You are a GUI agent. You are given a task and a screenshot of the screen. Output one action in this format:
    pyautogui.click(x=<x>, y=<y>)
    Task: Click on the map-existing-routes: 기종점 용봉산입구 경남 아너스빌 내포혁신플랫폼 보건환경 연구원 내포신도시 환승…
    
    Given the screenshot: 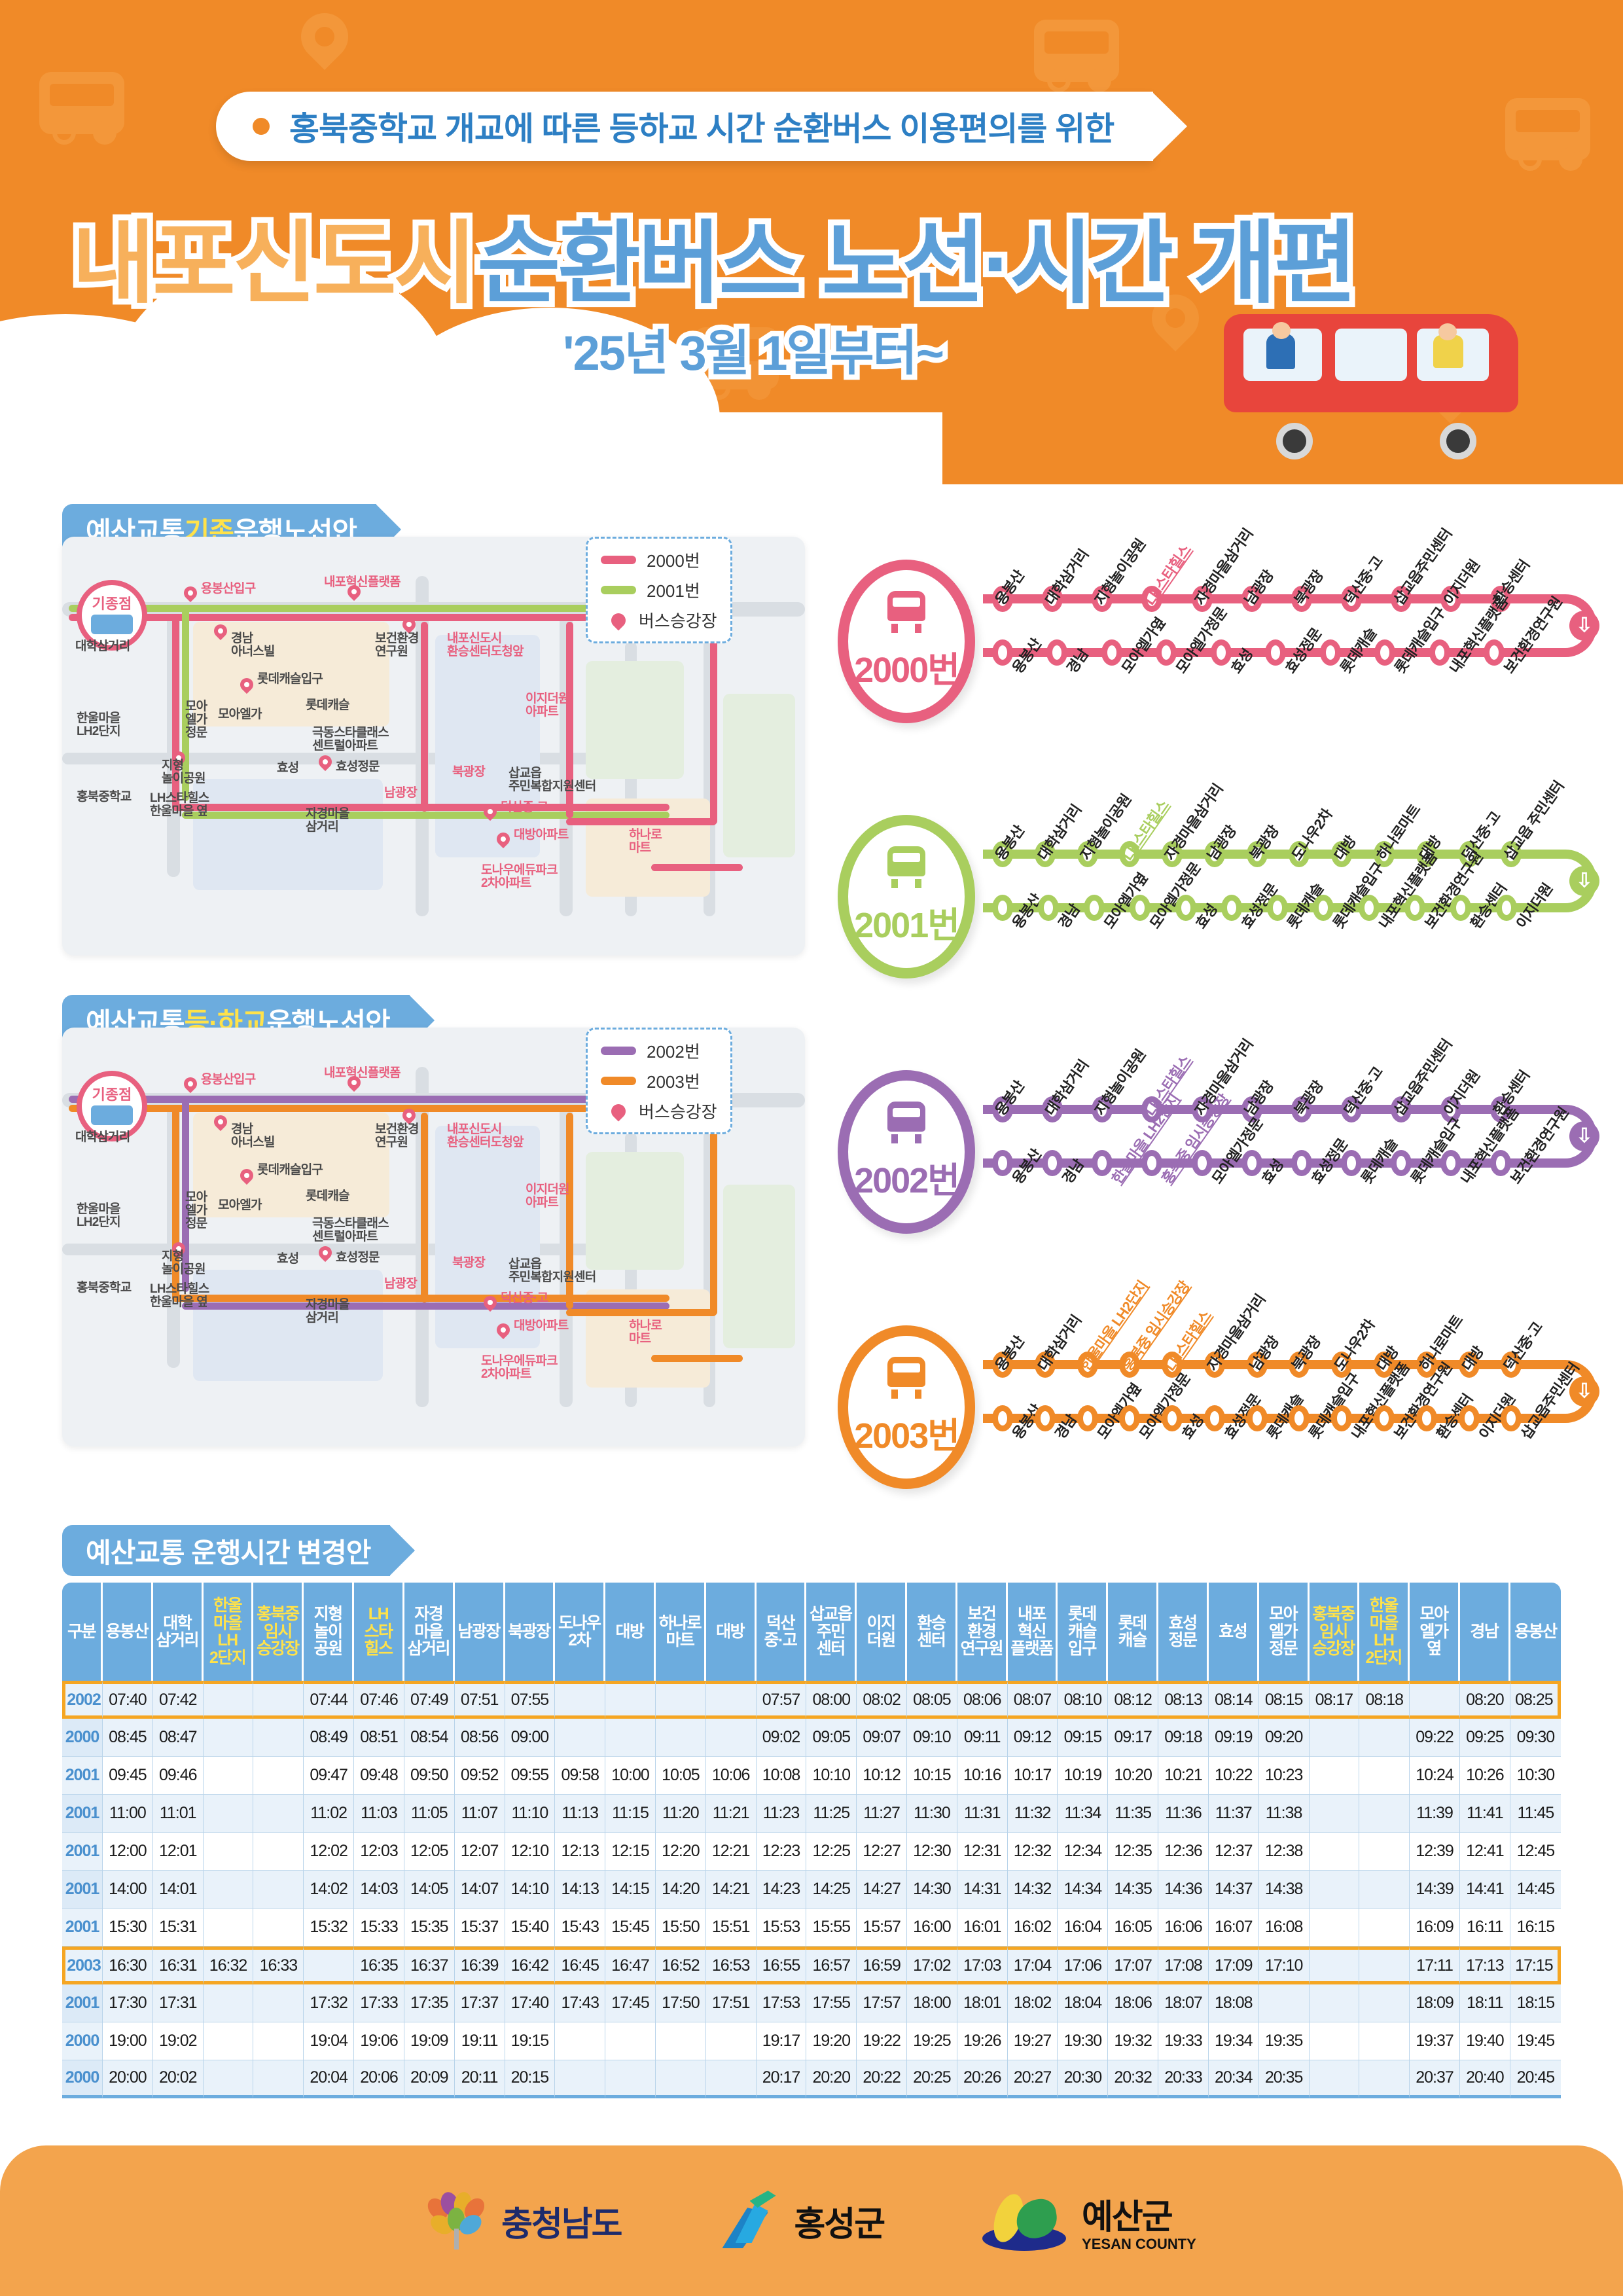 What is the action you would take?
    pyautogui.click(x=434, y=746)
    